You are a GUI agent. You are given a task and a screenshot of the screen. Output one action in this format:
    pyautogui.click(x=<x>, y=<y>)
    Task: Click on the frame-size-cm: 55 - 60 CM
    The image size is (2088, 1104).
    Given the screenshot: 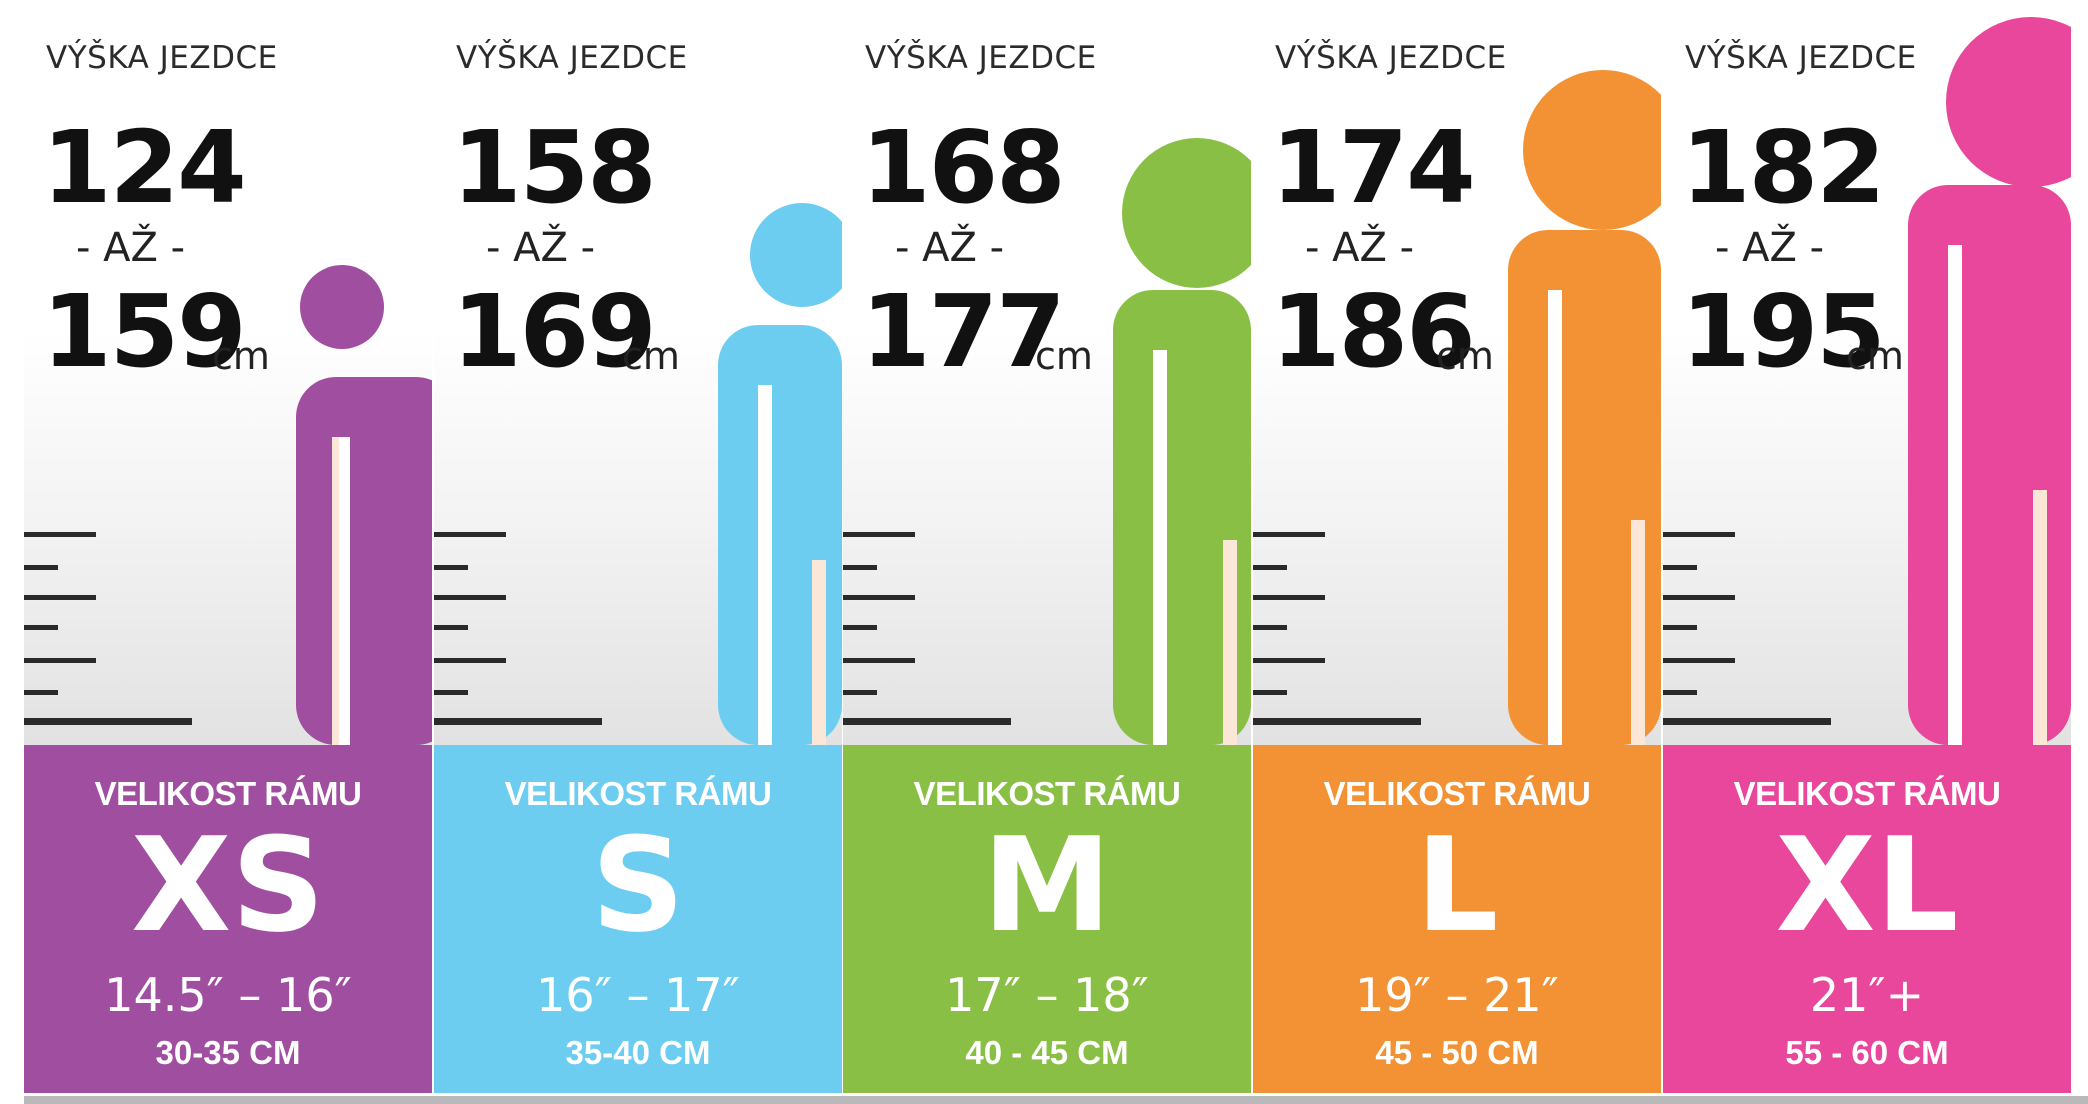 What is the action you would take?
    pyautogui.click(x=1867, y=1052)
    